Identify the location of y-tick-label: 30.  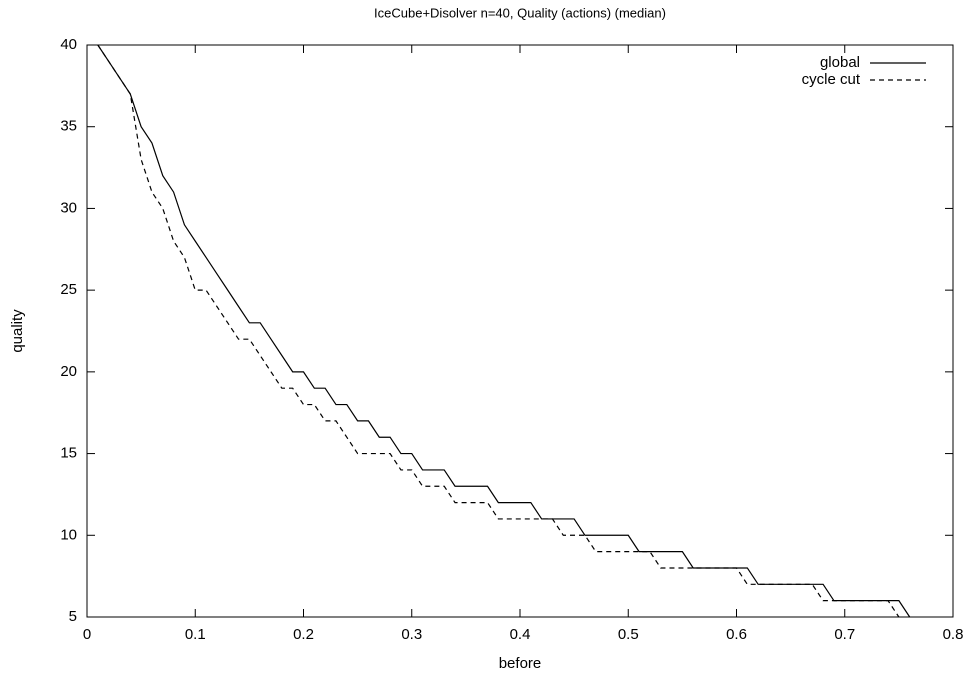
(68, 207).